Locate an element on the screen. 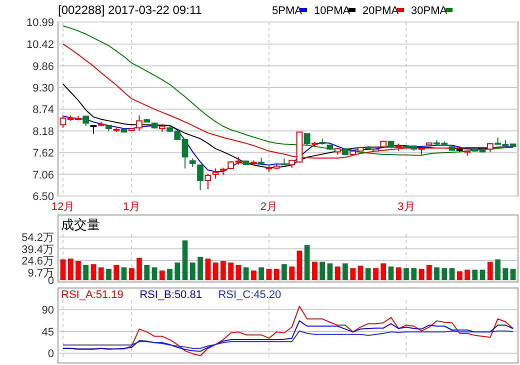  y-tick-label: 8.74 is located at coordinates (43, 110).